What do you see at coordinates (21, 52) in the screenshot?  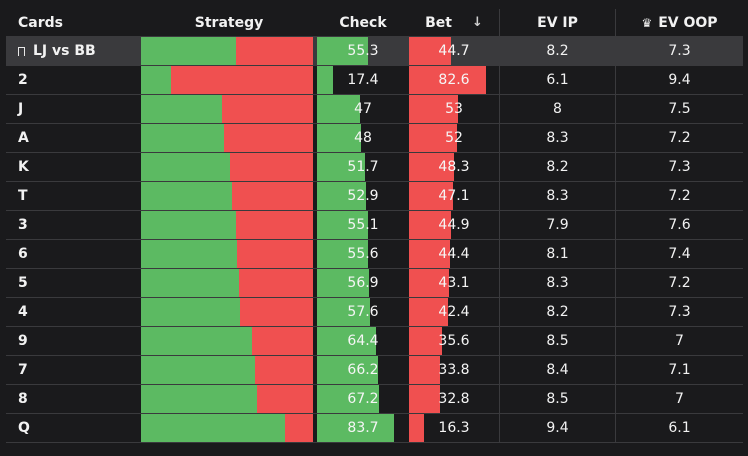 I see `bookmark-icon` at bounding box center [21, 52].